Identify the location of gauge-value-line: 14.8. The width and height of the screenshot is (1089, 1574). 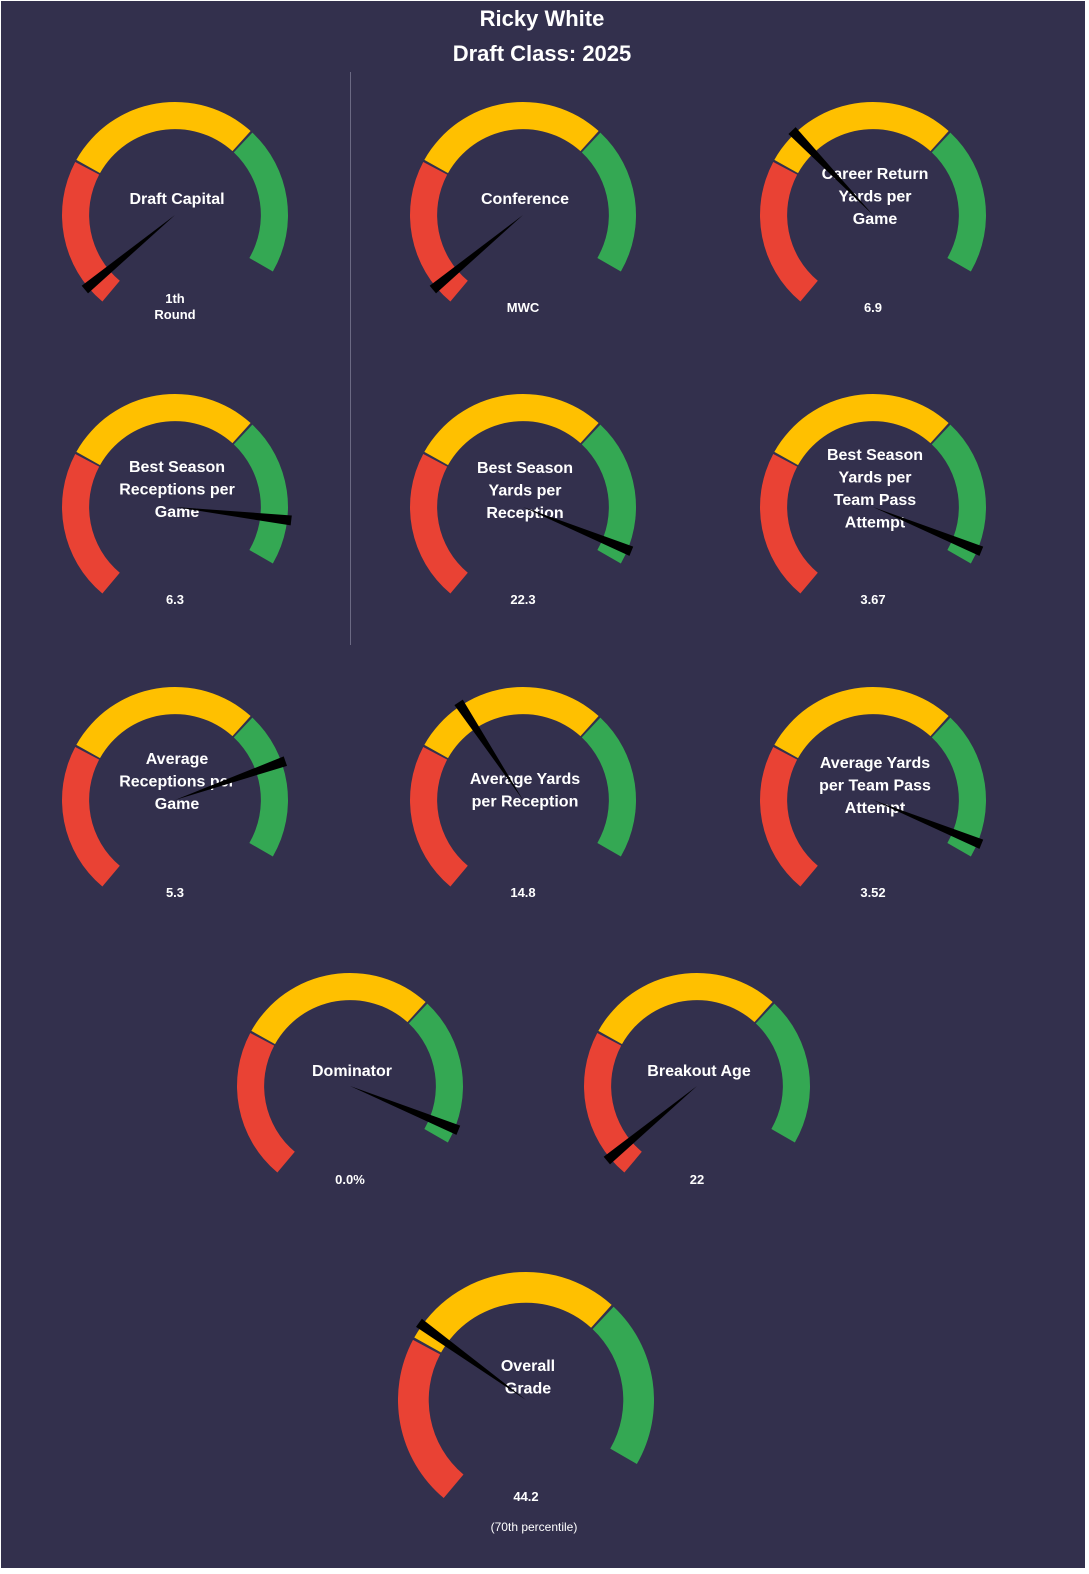
(522, 892).